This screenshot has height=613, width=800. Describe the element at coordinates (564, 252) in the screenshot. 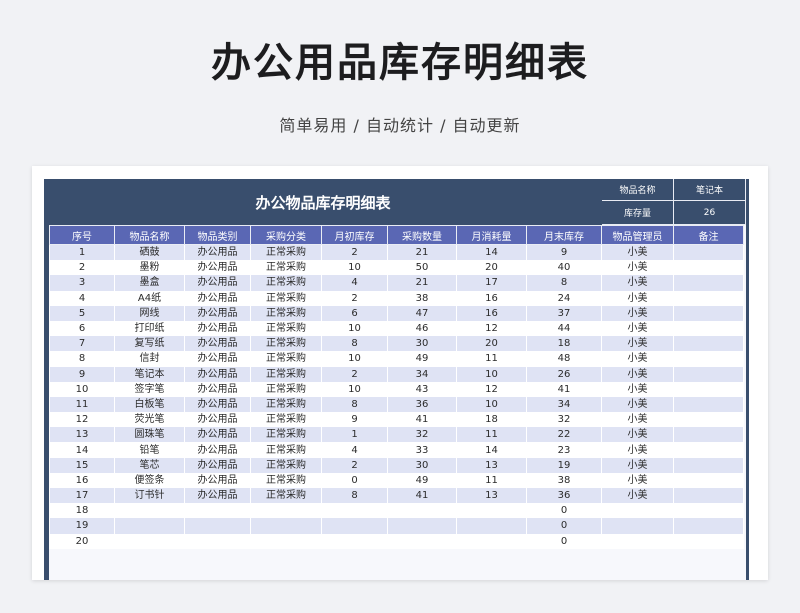

I see `cell-closing-stock: 9` at that location.